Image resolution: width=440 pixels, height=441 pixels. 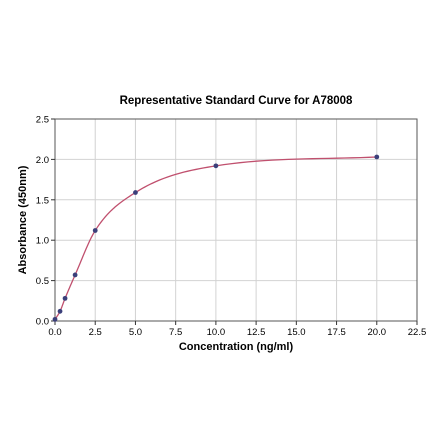 What do you see at coordinates (336, 332) in the screenshot?
I see `x-tick-label: 17.5` at bounding box center [336, 332].